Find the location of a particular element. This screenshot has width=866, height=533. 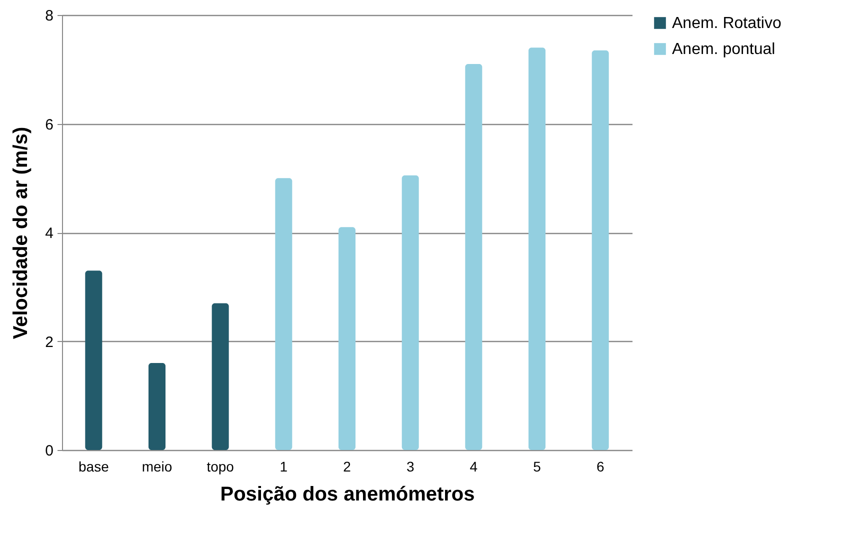

x-tick-label: 1 is located at coordinates (284, 466).